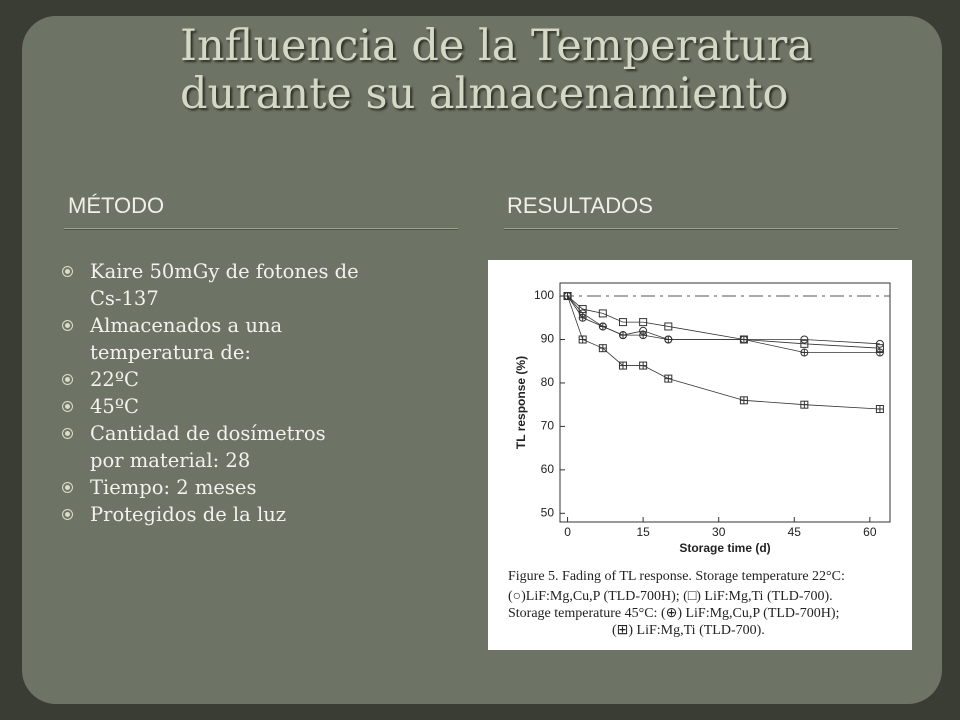 Image resolution: width=960 pixels, height=720 pixels. I want to click on y-tick-label: 50, so click(548, 512).